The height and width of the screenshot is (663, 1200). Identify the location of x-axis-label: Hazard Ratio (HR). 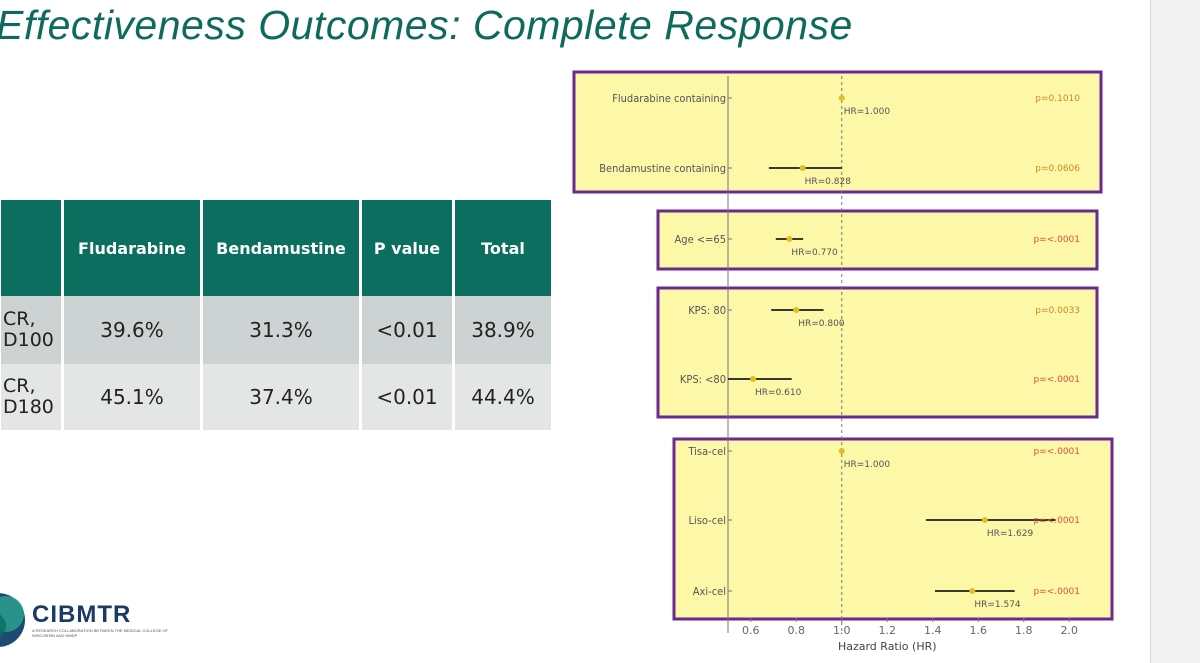
(887, 646).